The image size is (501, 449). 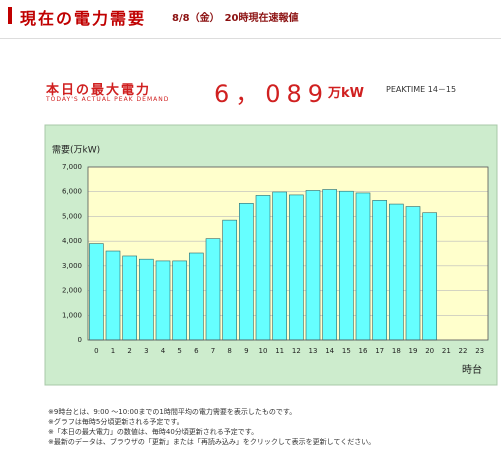 I want to click on y-tick-label: 4,000, so click(x=72, y=241).